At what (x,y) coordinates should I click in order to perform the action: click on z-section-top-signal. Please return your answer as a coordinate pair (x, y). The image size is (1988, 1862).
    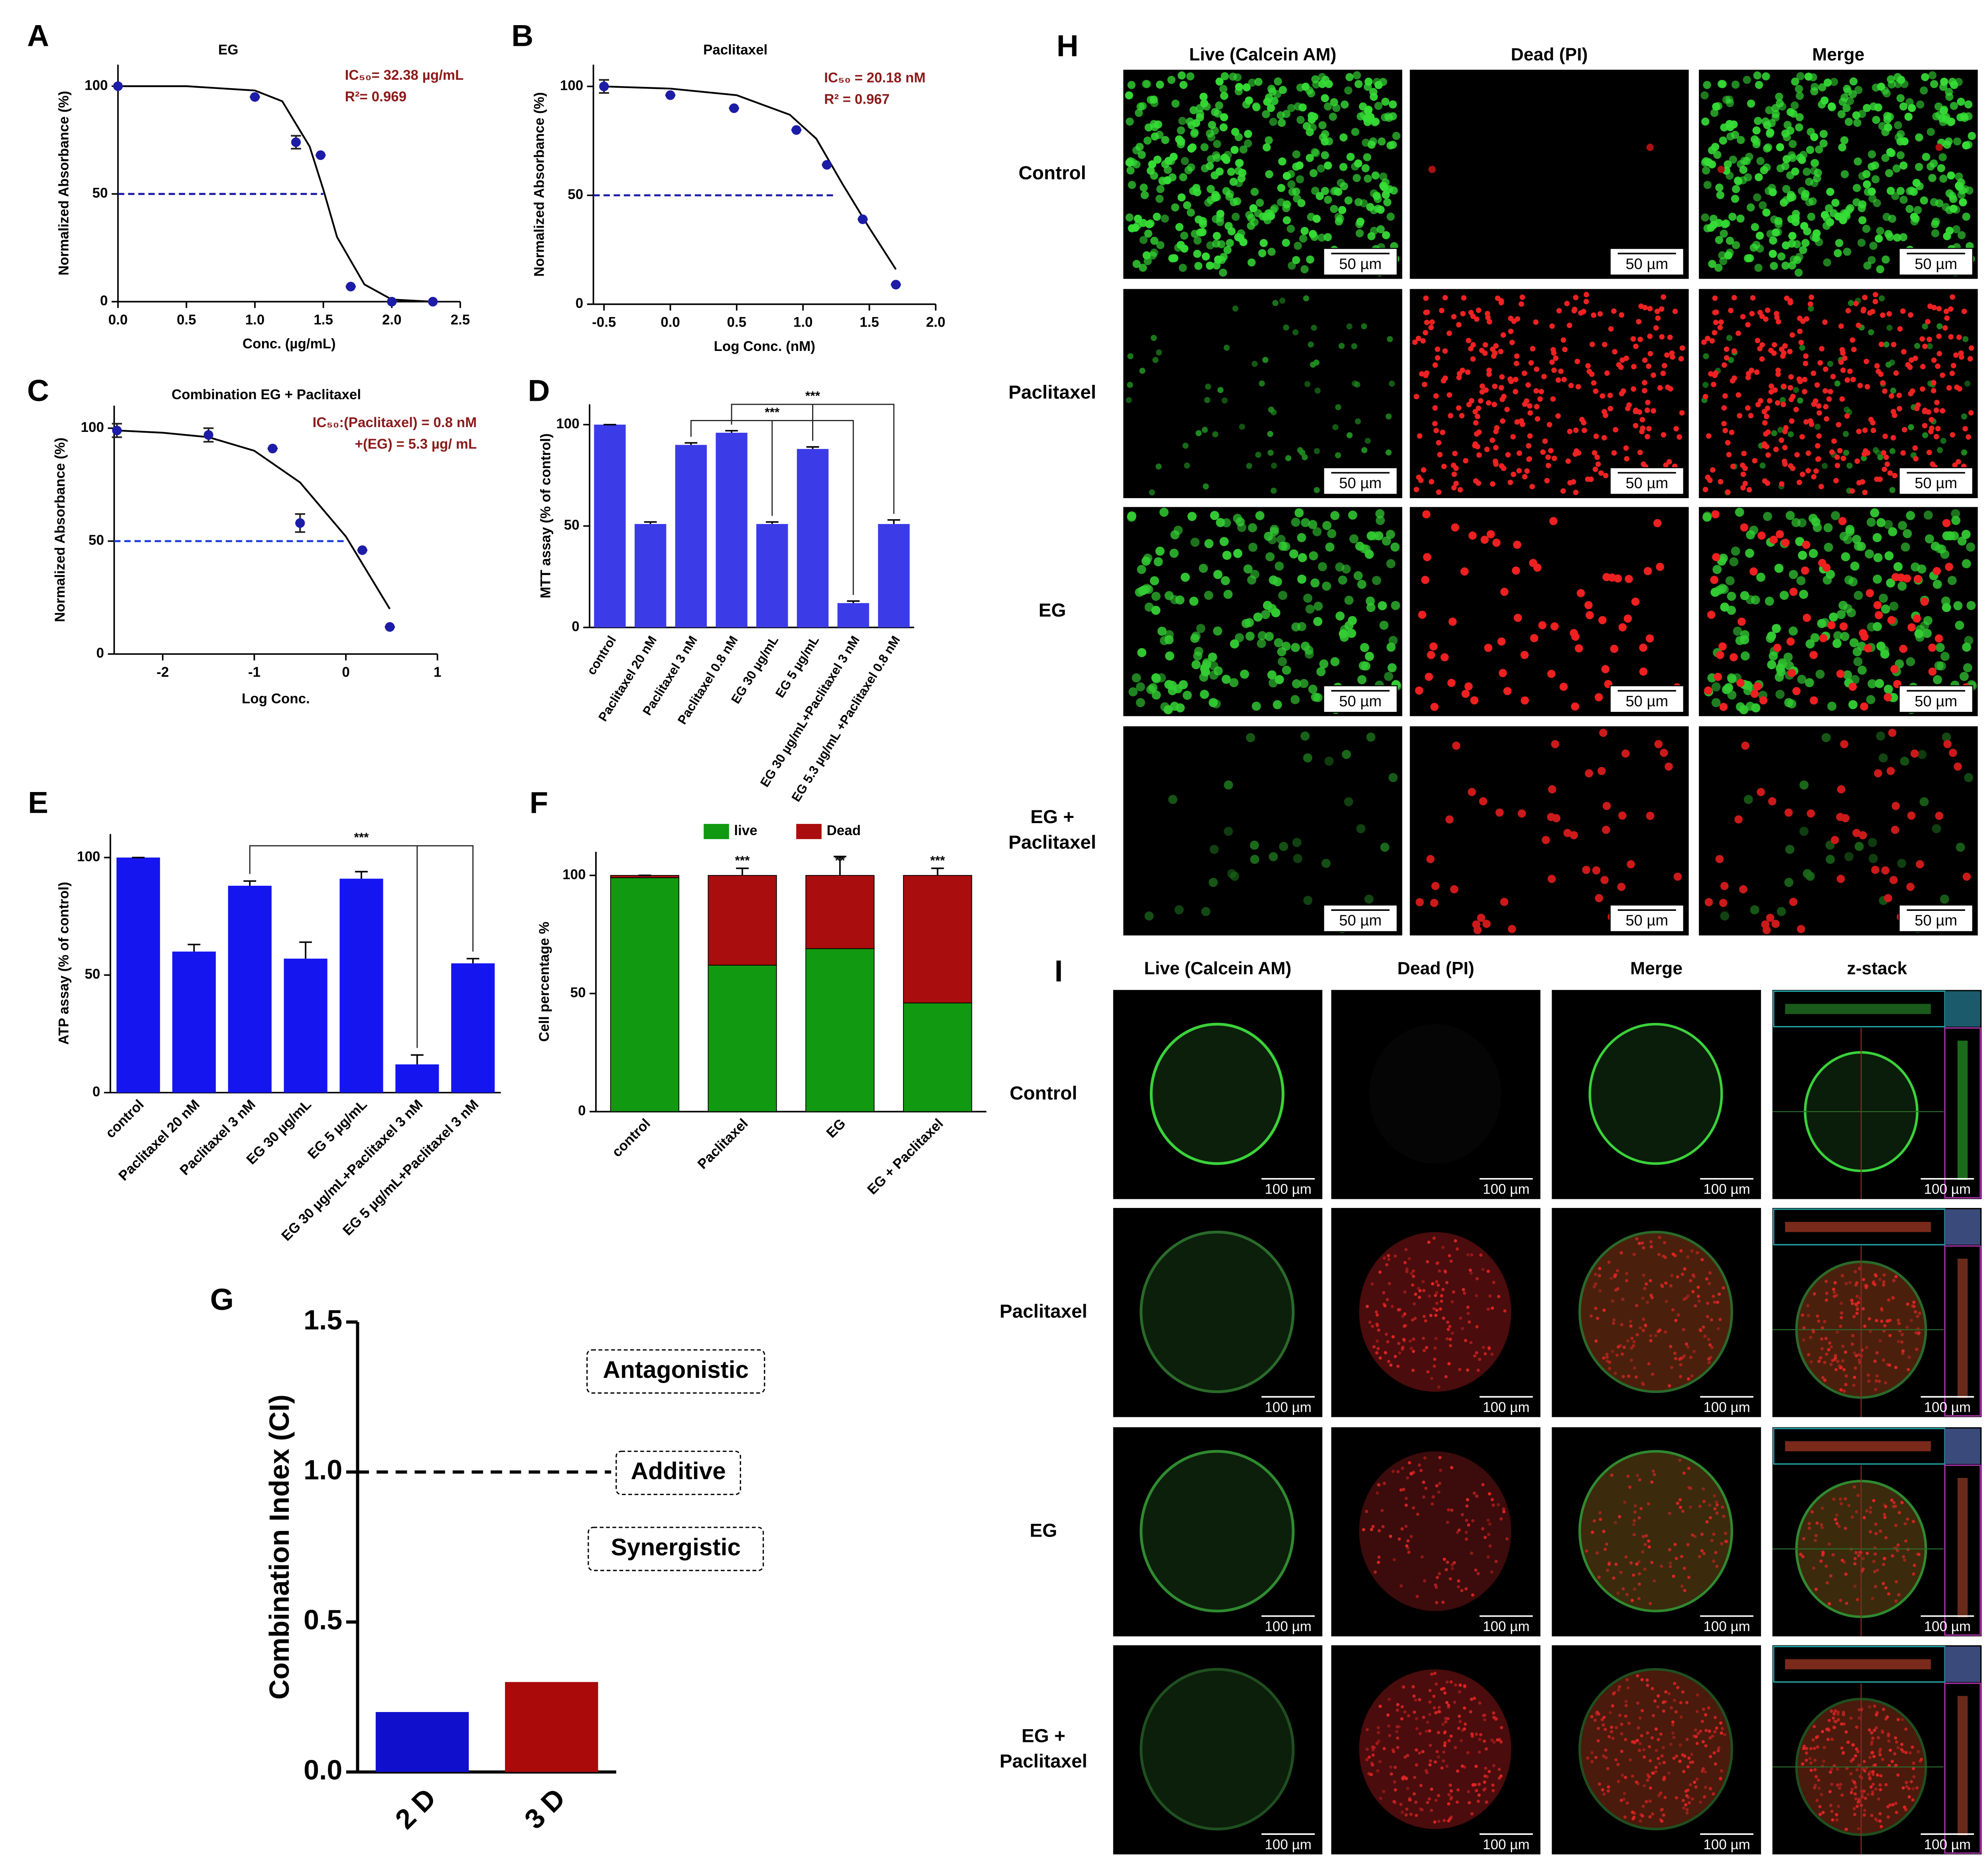
    Looking at the image, I should click on (1858, 1446).